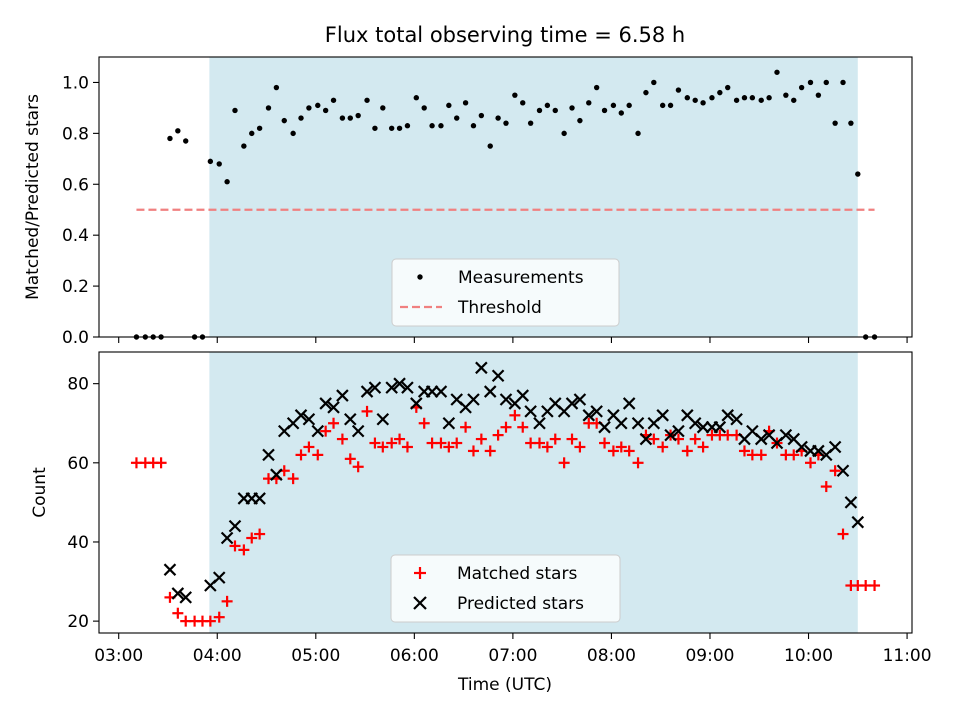 This screenshot has width=960, height=724. I want to click on chart-title: Flux total observing time = 6.58 h, so click(505, 35).